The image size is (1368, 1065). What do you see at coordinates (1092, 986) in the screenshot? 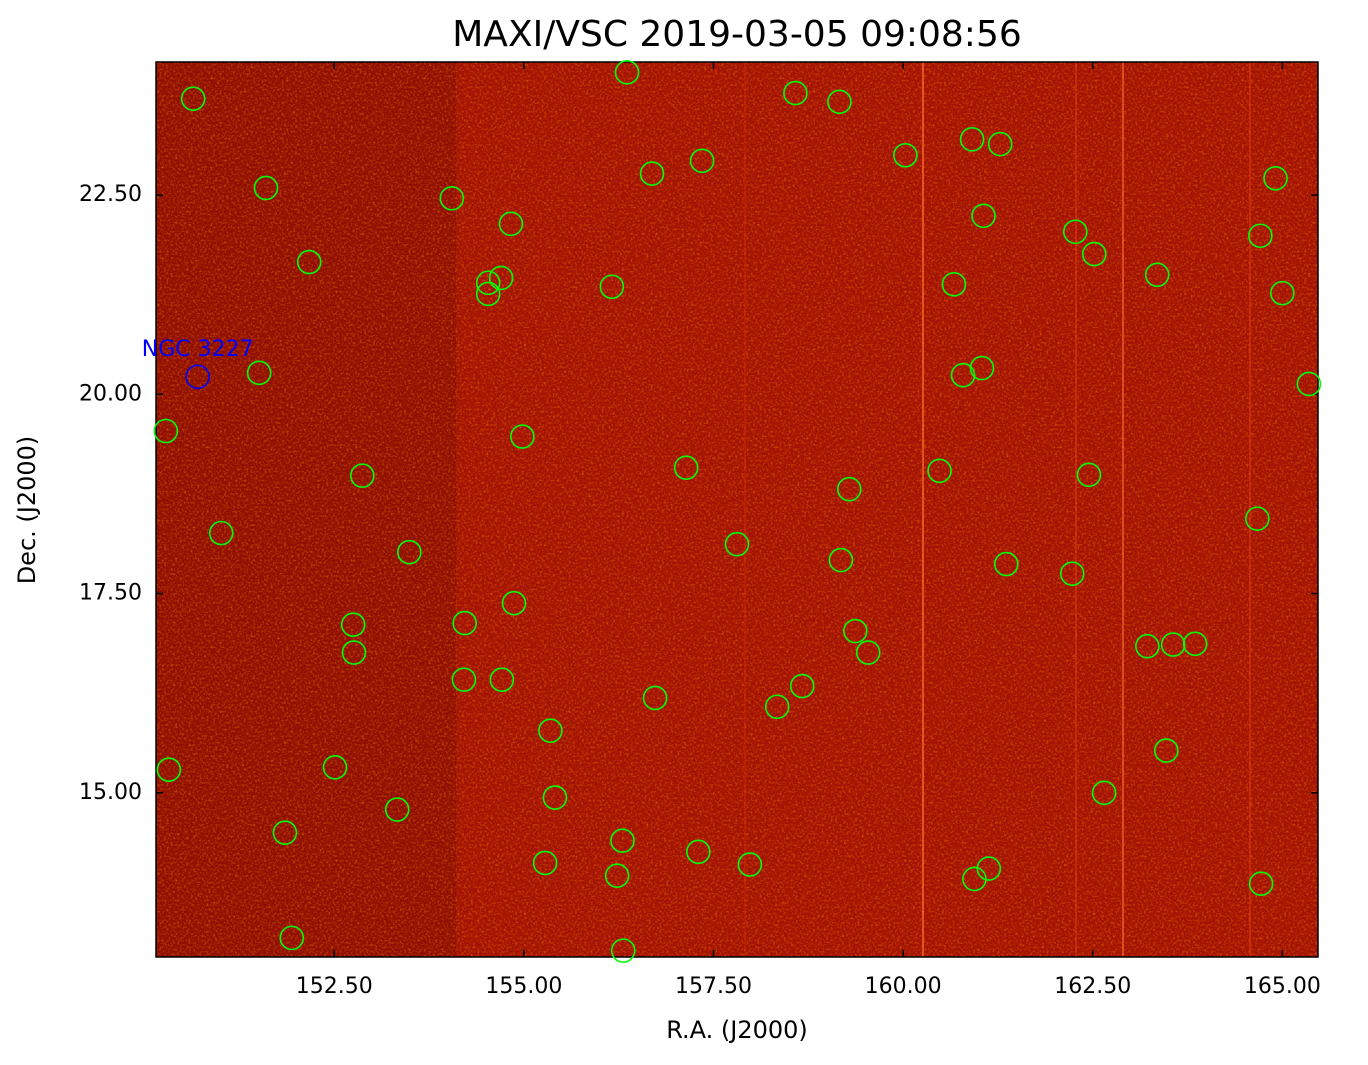
I see `x-tick-label: 162.50` at bounding box center [1092, 986].